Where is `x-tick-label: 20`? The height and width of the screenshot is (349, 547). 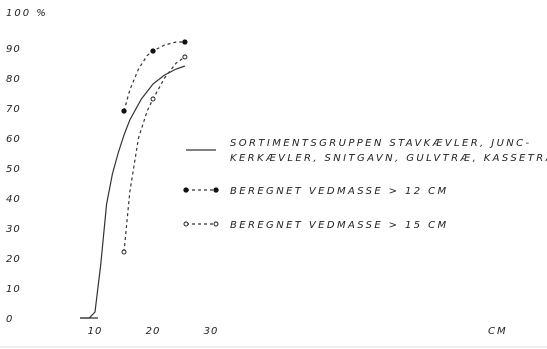 x-tick-label: 20 is located at coordinates (153, 331).